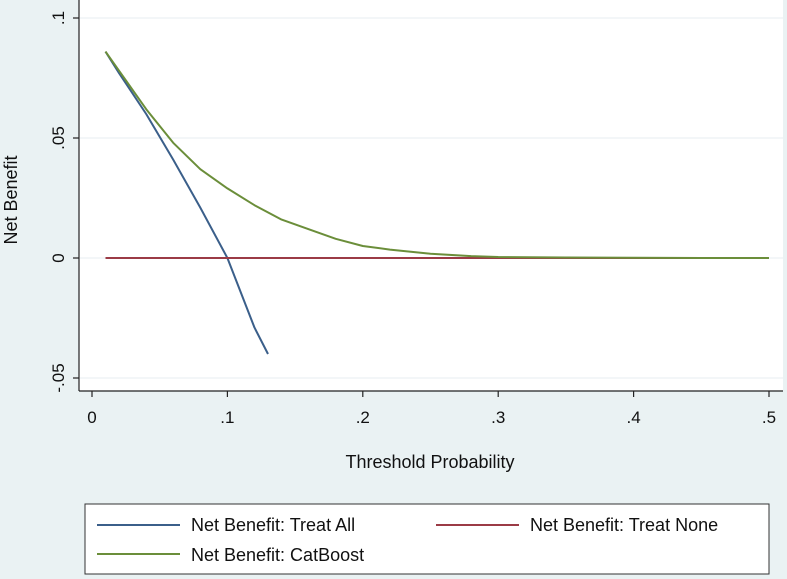 This screenshot has height=579, width=787. I want to click on y-tick-label-1: 0, so click(58, 257).